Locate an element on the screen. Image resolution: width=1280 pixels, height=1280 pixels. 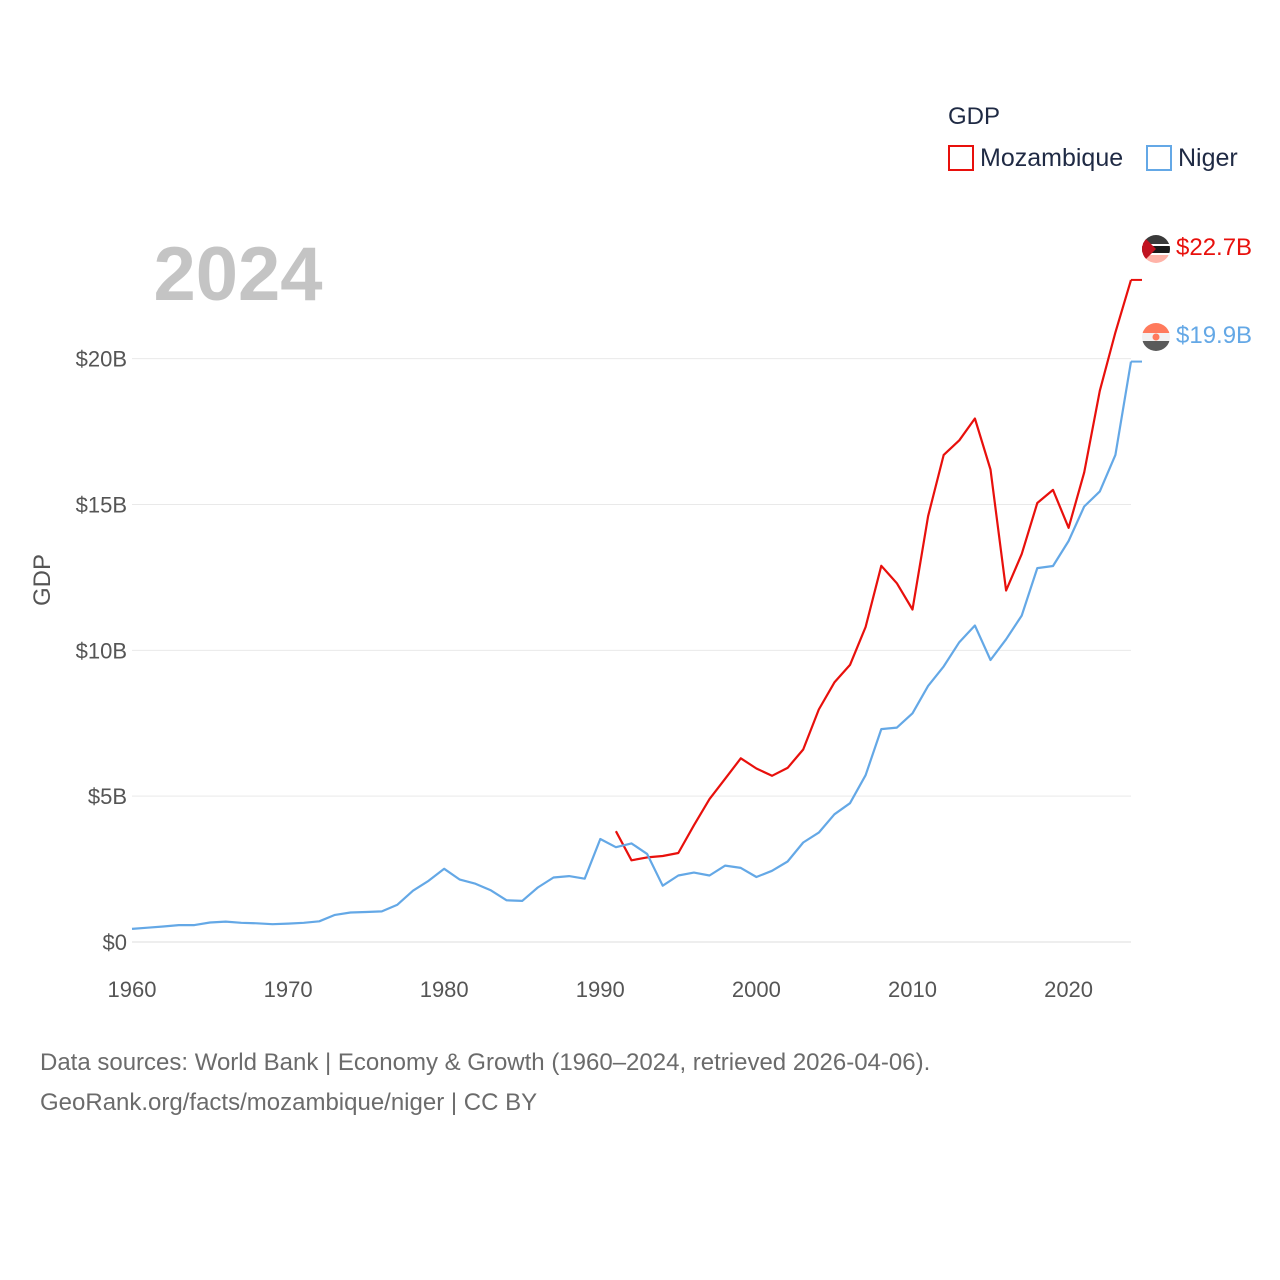
x-tick-label: 1970 is located at coordinates (288, 989).